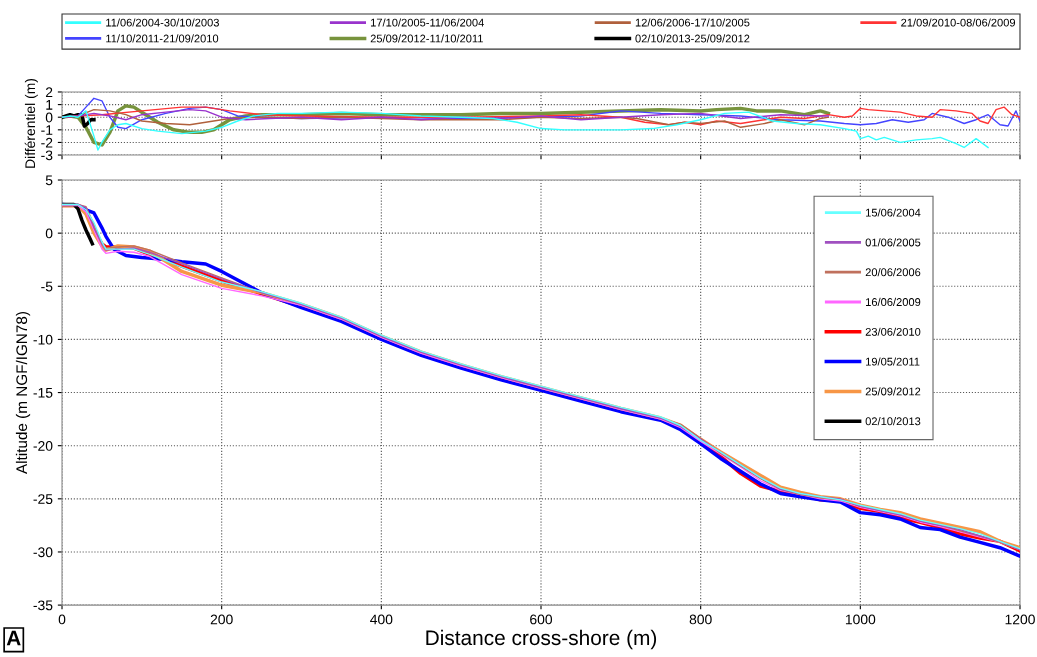  What do you see at coordinates (893, 272) in the screenshot?
I see `legend-label: 20/06/2006` at bounding box center [893, 272].